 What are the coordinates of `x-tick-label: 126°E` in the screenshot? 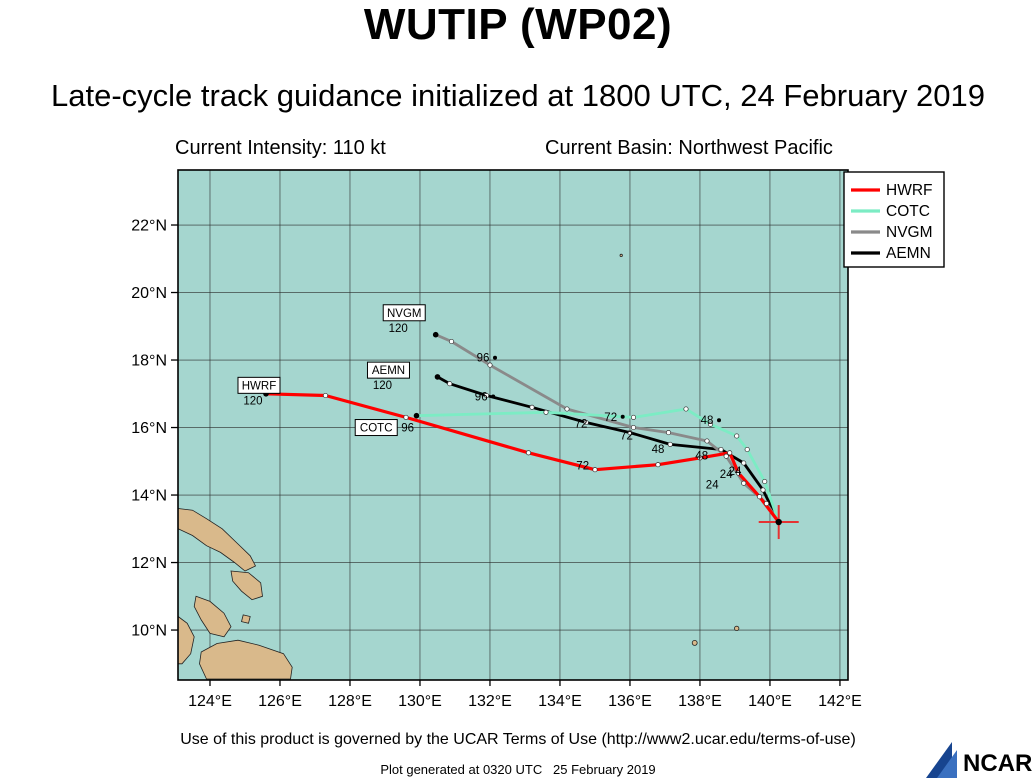 It's located at (280, 701).